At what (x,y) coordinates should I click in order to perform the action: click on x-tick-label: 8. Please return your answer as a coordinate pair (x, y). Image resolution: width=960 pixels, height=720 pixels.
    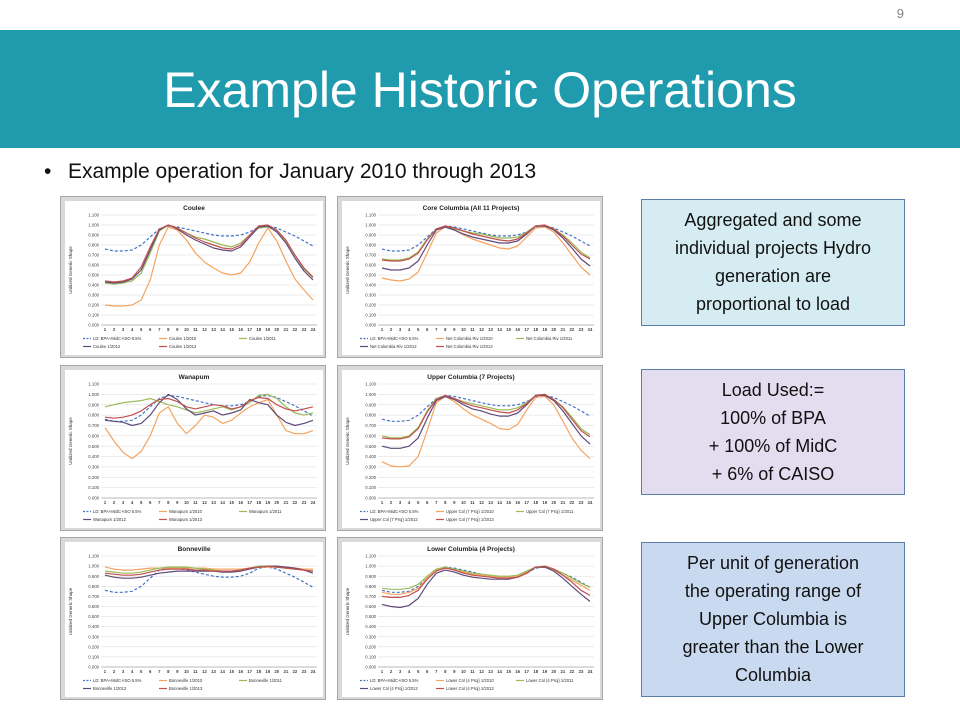
    Looking at the image, I should click on (445, 671).